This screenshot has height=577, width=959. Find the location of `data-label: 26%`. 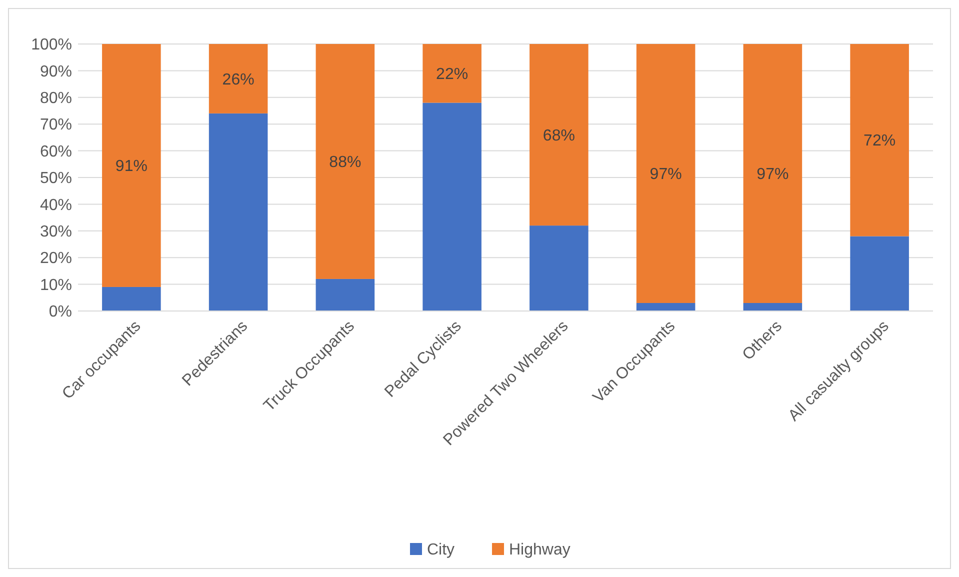

data-label: 26% is located at coordinates (238, 79).